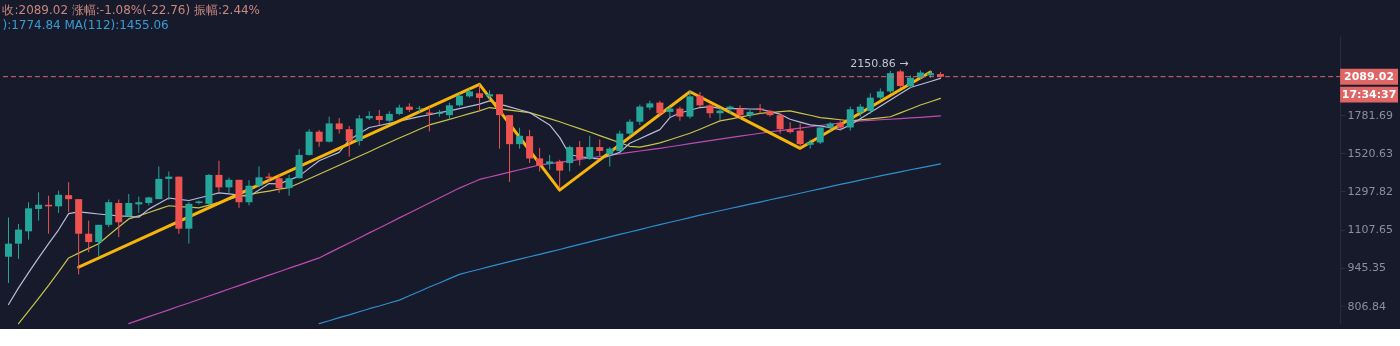 Image resolution: width=1400 pixels, height=346 pixels. What do you see at coordinates (85, 25) in the screenshot?
I see `chart-subtitle: ):1774.84 MA(112):1455.06` at bounding box center [85, 25].